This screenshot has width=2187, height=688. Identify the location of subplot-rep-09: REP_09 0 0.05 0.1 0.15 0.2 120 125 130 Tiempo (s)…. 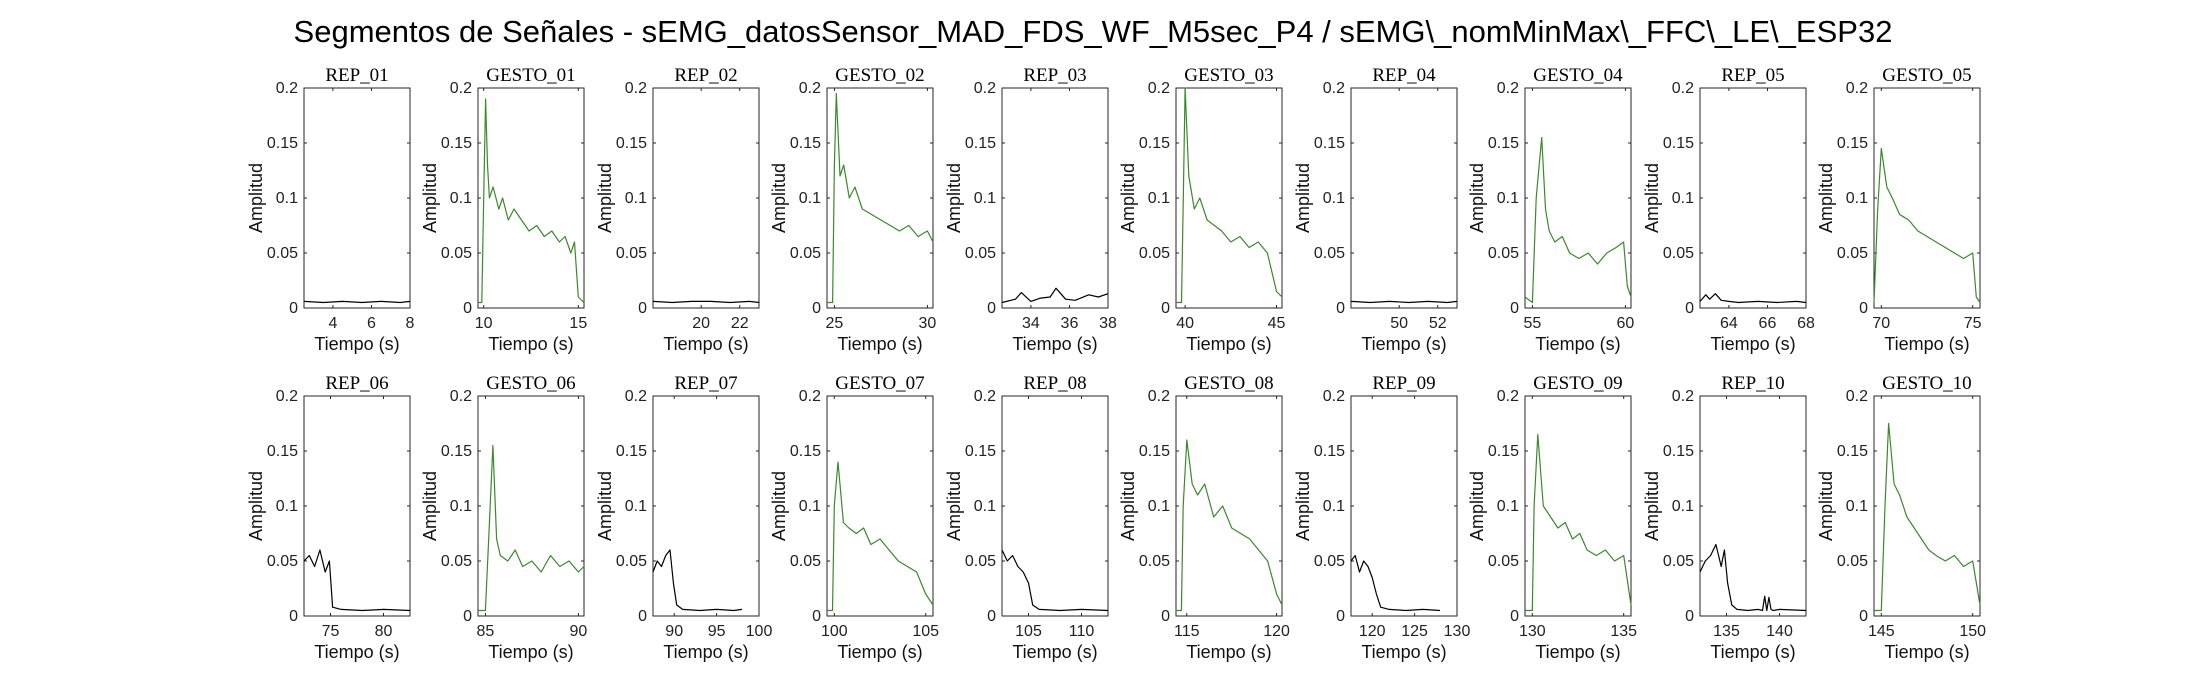
(1381, 517).